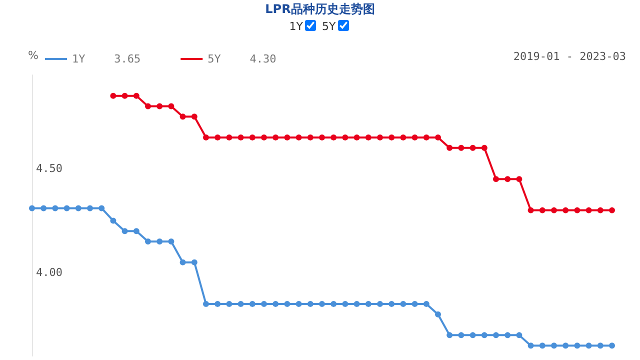 This screenshot has height=360, width=640. What do you see at coordinates (49, 169) in the screenshot?
I see `y-tick-label: 4.50` at bounding box center [49, 169].